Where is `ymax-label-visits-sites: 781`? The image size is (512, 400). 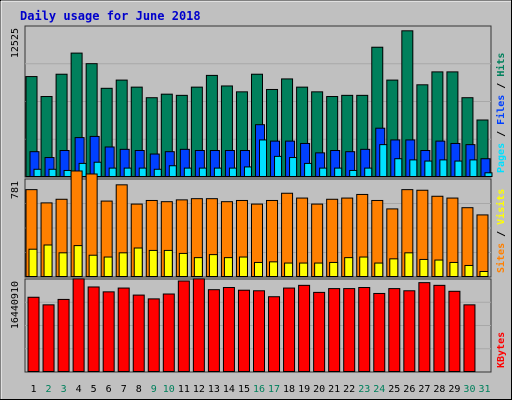
ymax-label-visits-sites: 781 is located at coordinates (15, 190).